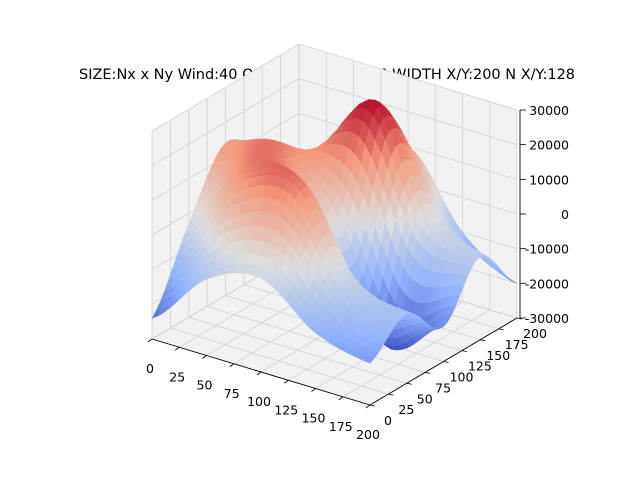 The image size is (640, 480). What do you see at coordinates (177, 376) in the screenshot?
I see `x-tick-label: 25` at bounding box center [177, 376].